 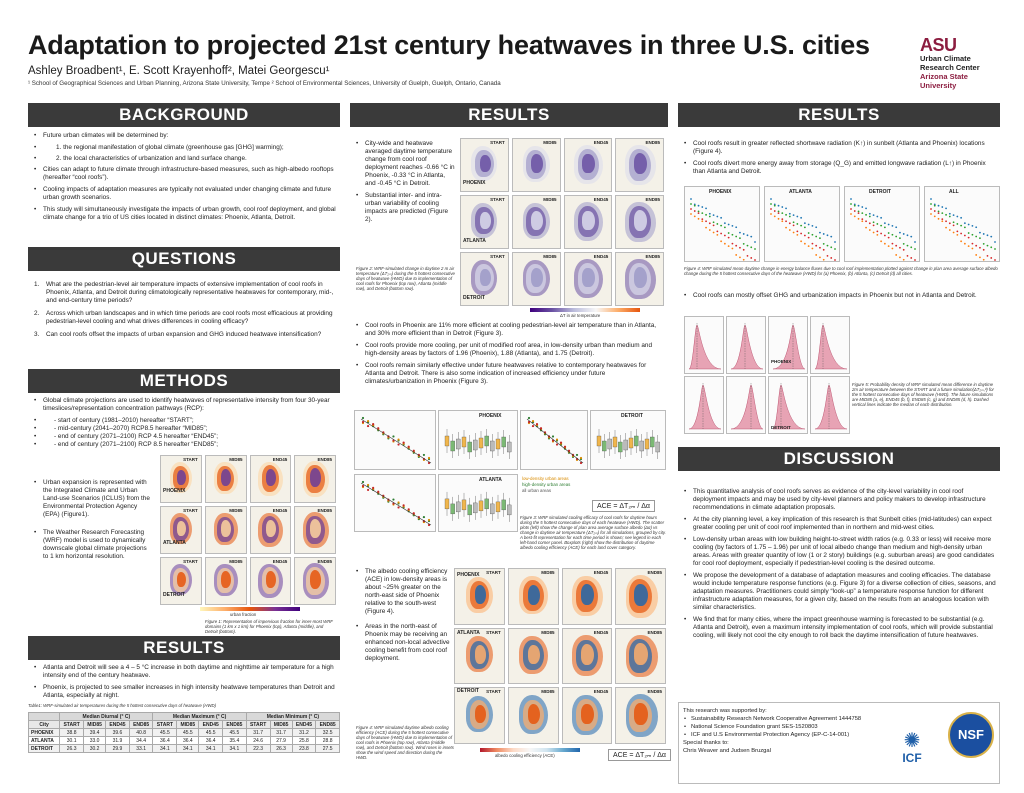 I want to click on table-cell: 38.8, so click(x=72, y=732).